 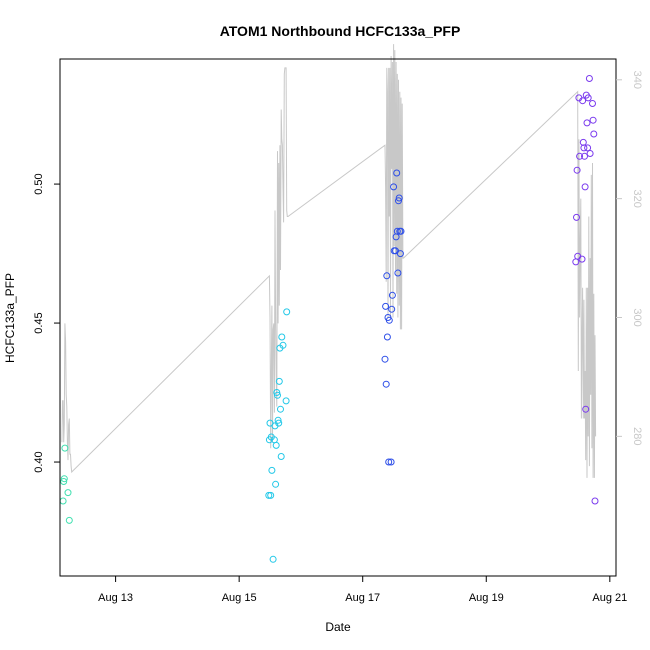 What do you see at coordinates (338, 627) in the screenshot?
I see `x-axis-label: Date` at bounding box center [338, 627].